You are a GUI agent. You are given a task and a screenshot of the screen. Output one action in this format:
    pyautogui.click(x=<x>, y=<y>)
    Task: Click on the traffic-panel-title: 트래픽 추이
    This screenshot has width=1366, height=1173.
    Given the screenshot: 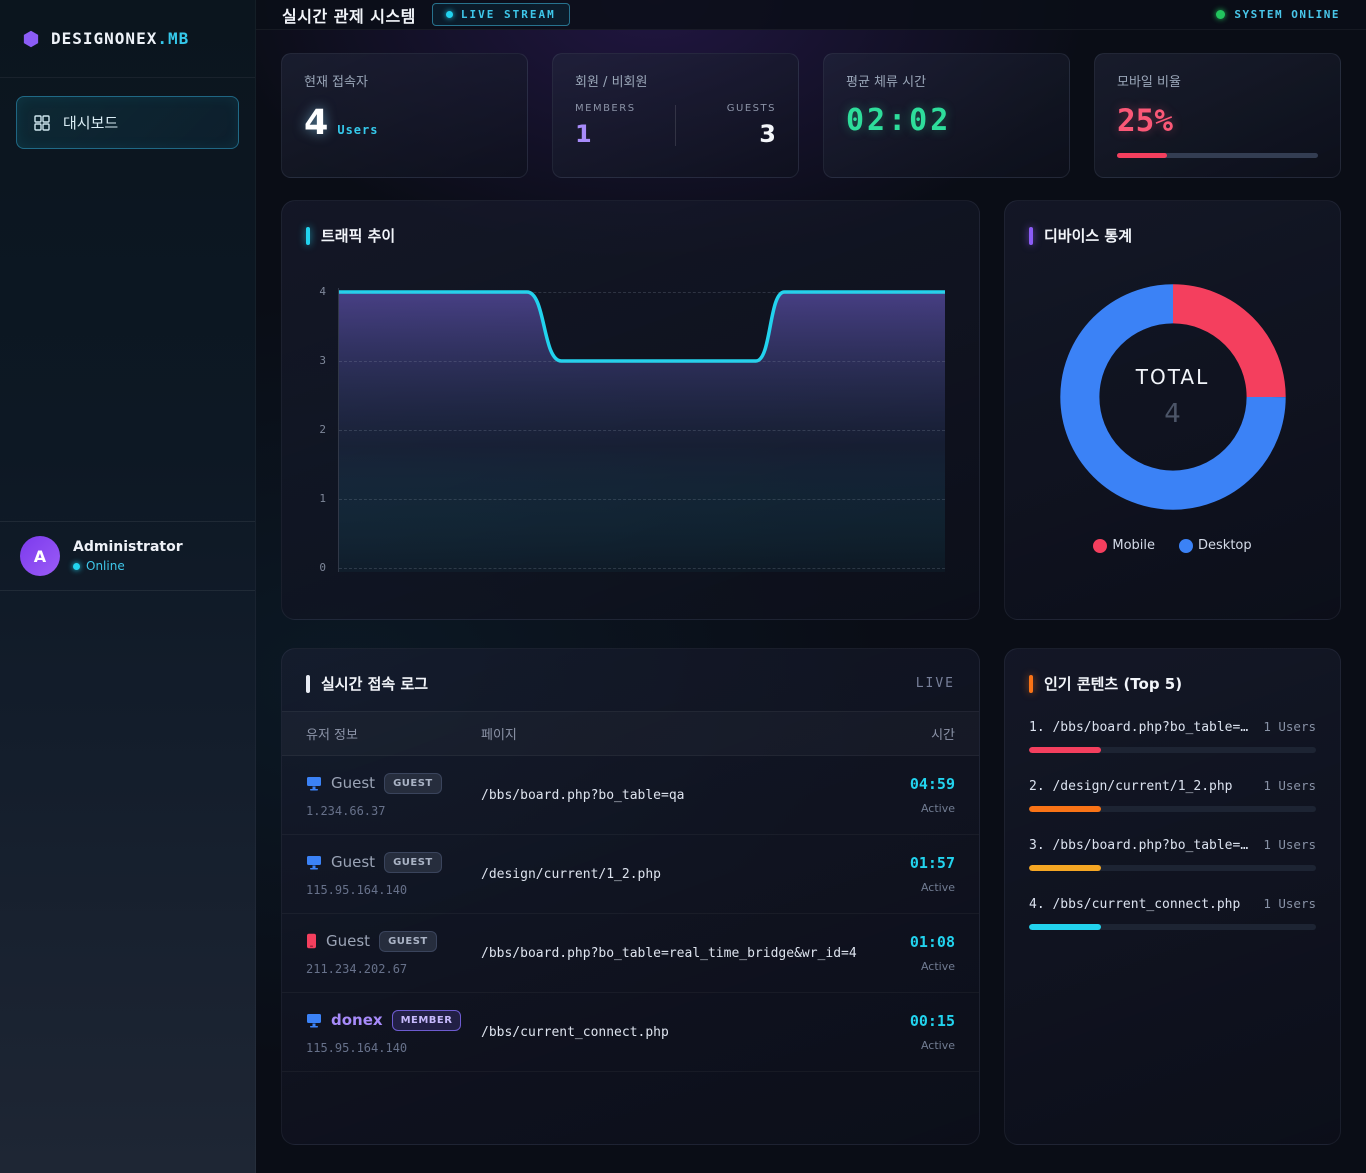 What is the action you would take?
    pyautogui.click(x=358, y=236)
    